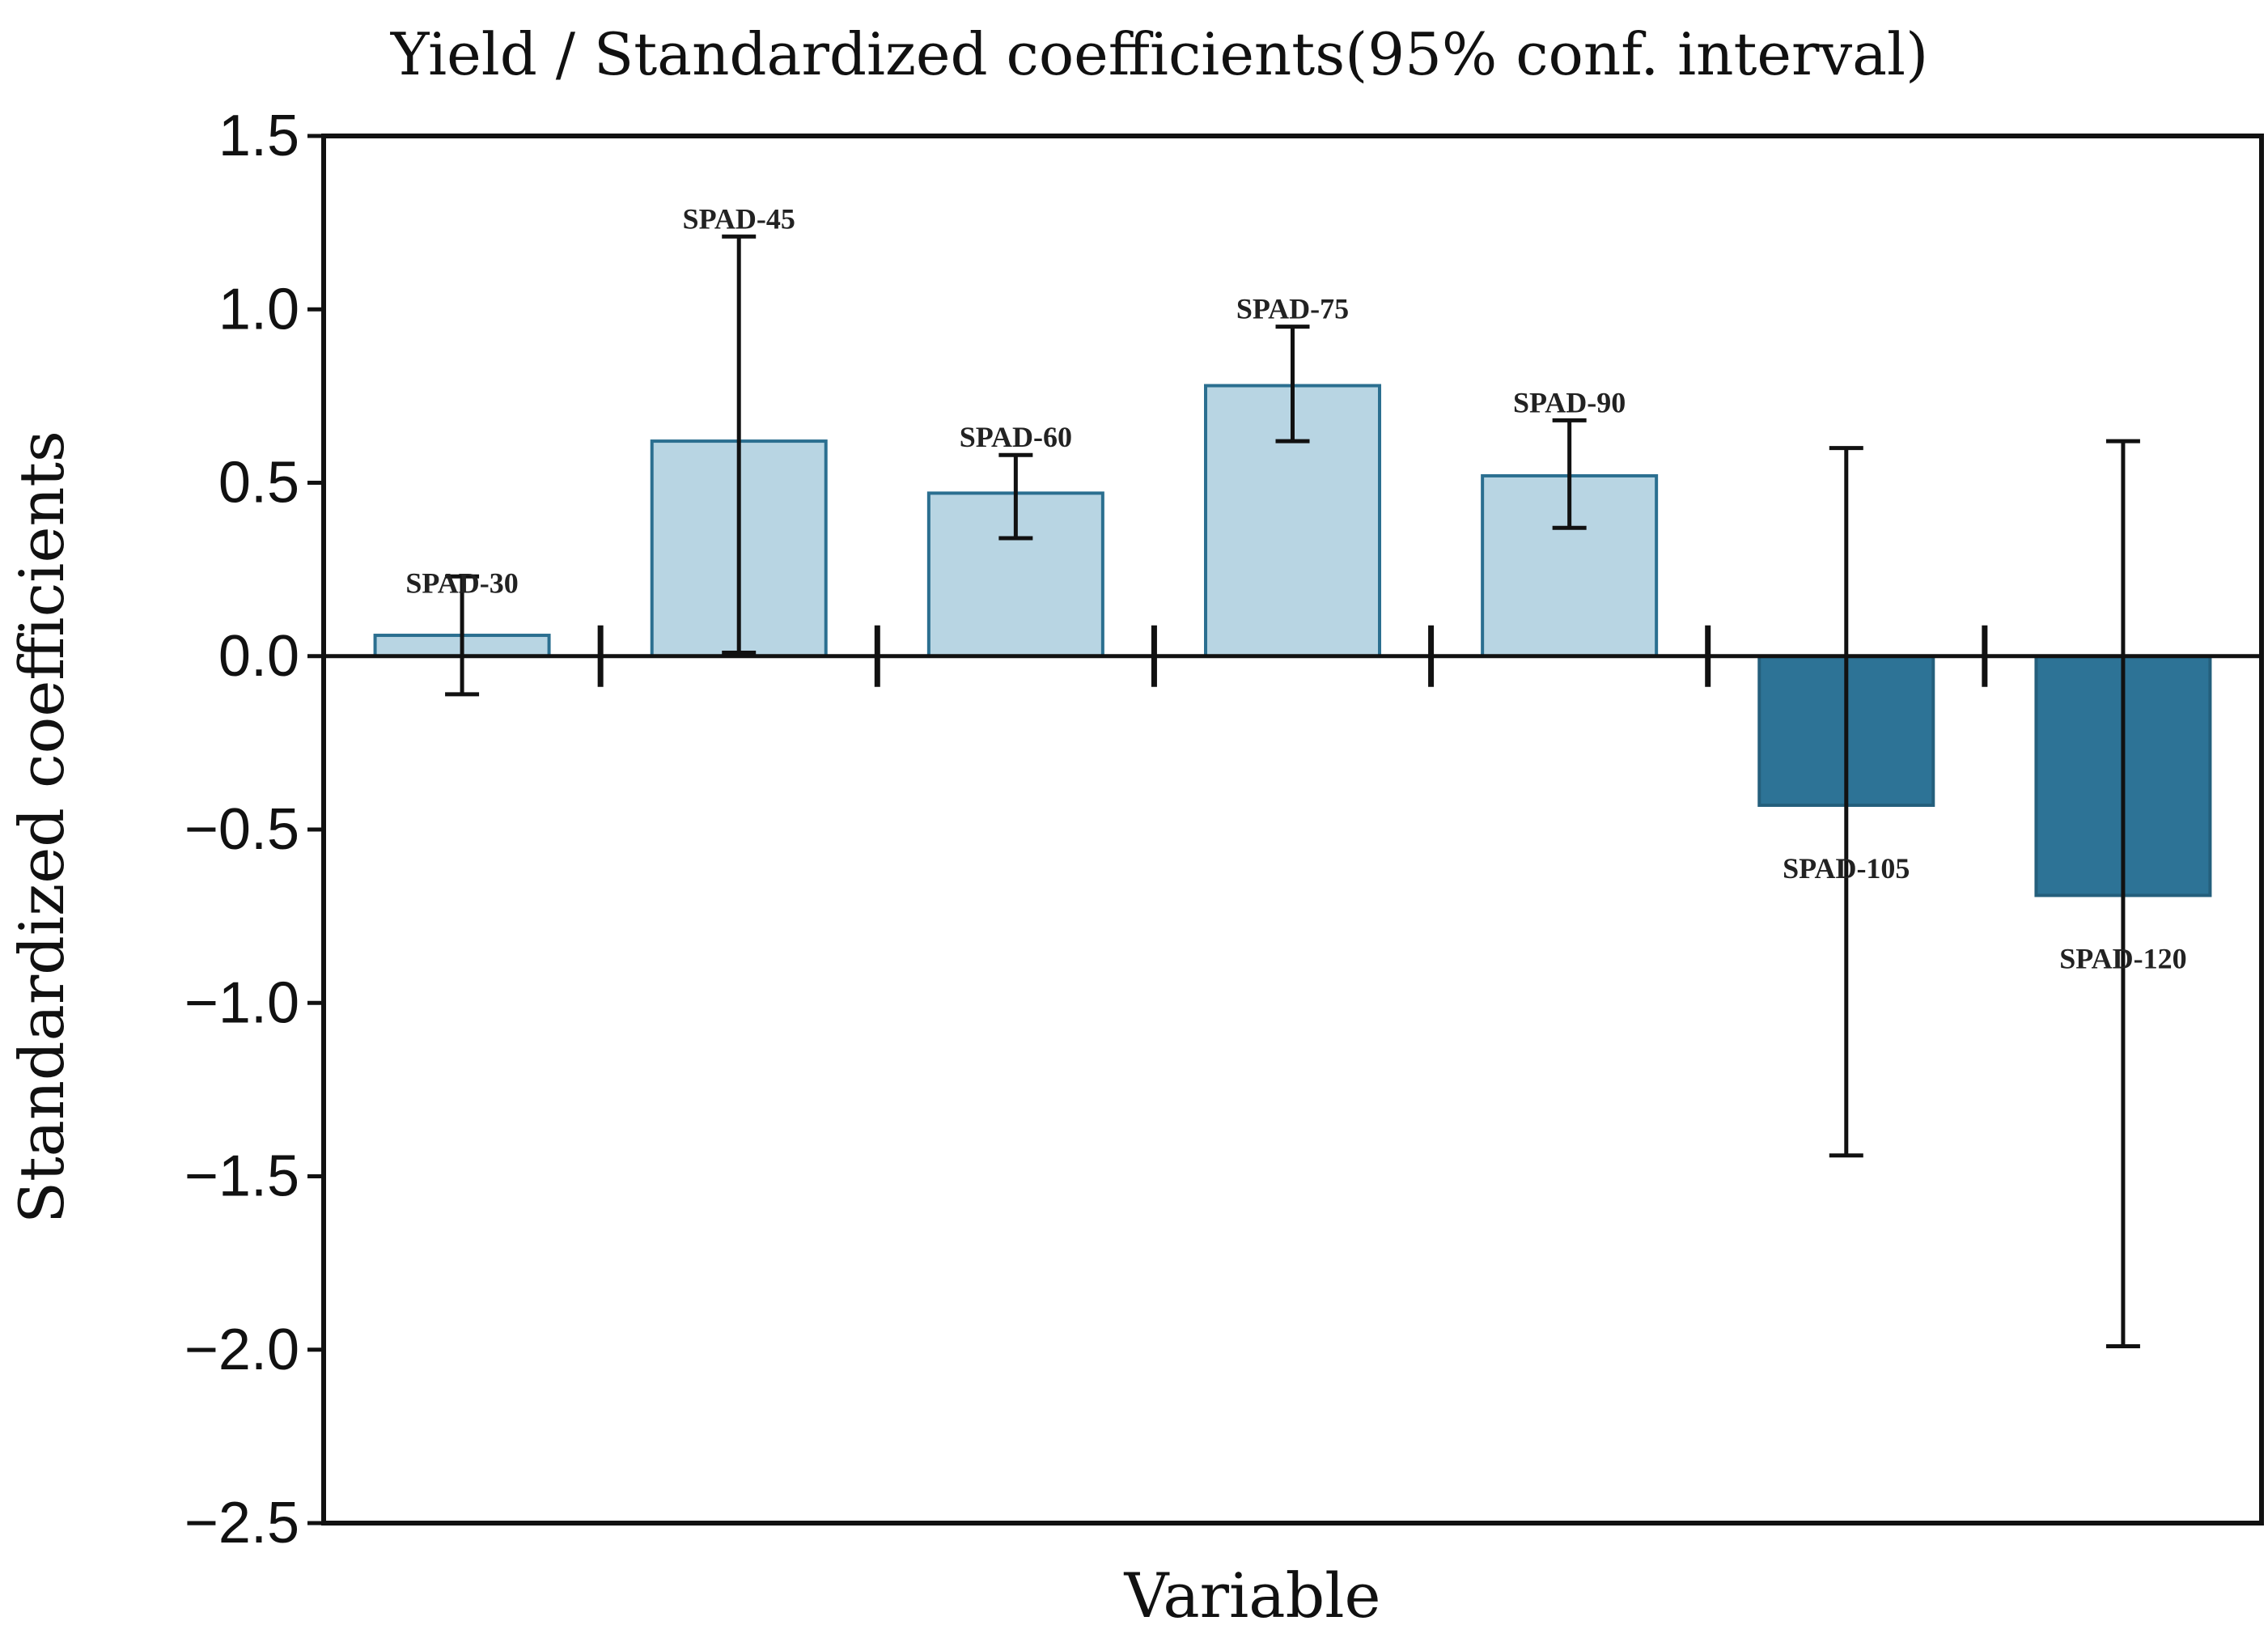 The height and width of the screenshot is (1638, 2268). I want to click on x-axis-label: Variable, so click(1251, 1595).